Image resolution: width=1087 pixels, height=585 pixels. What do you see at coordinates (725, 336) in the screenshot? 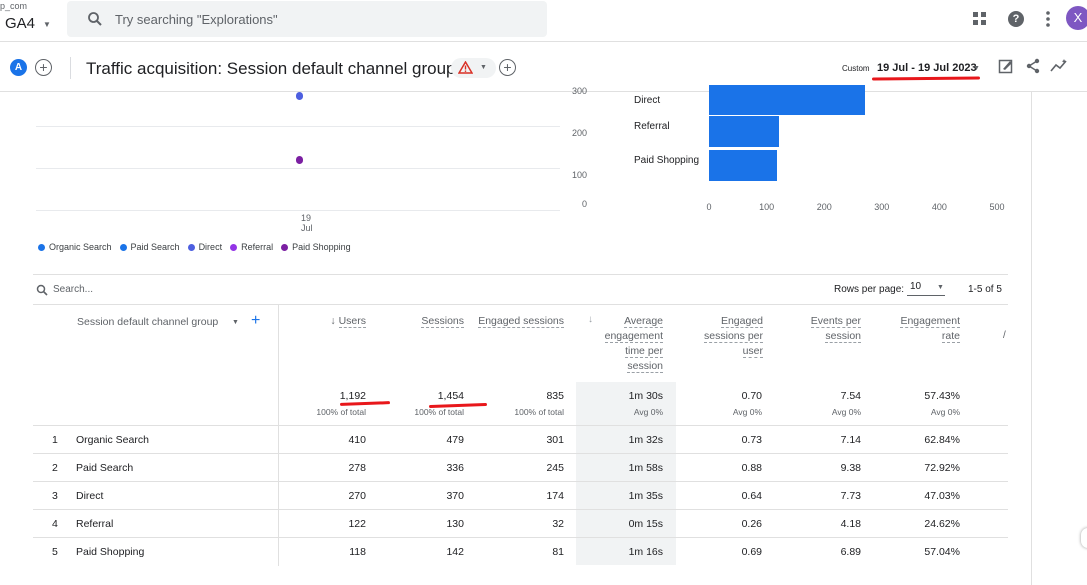
I see `column-header-engaged-sessions-per-user: Engaged sessions per user` at bounding box center [725, 336].